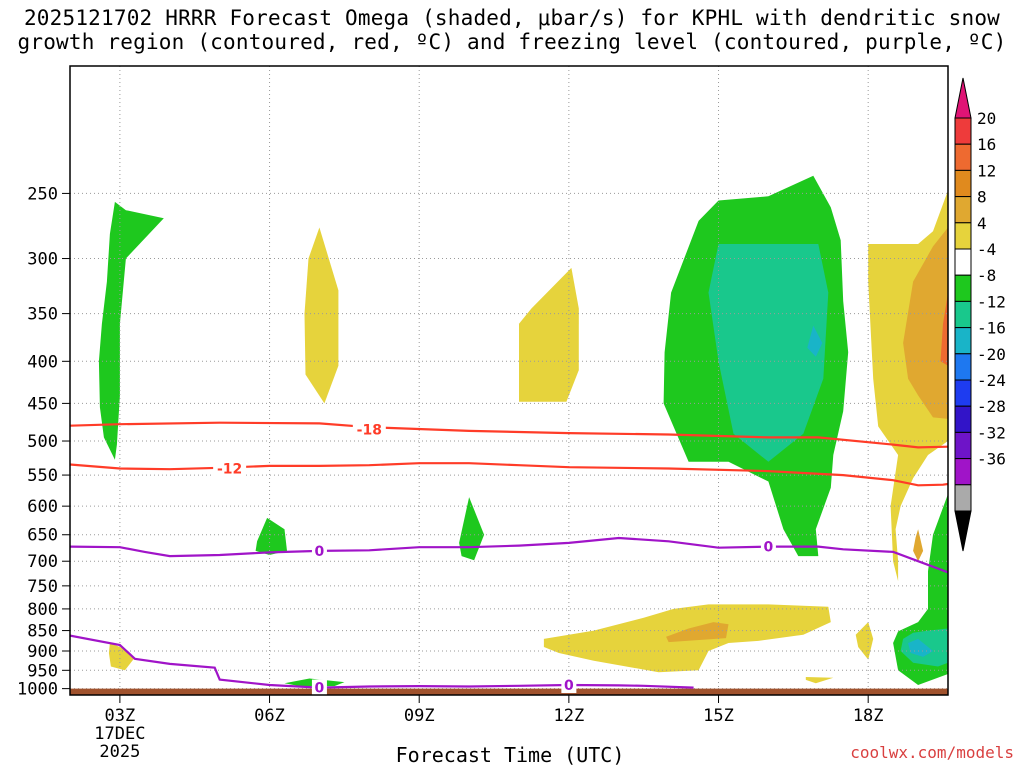 This screenshot has height=768, width=1024. What do you see at coordinates (472, 529) in the screenshot?
I see `omega-region--4-14` at bounding box center [472, 529].